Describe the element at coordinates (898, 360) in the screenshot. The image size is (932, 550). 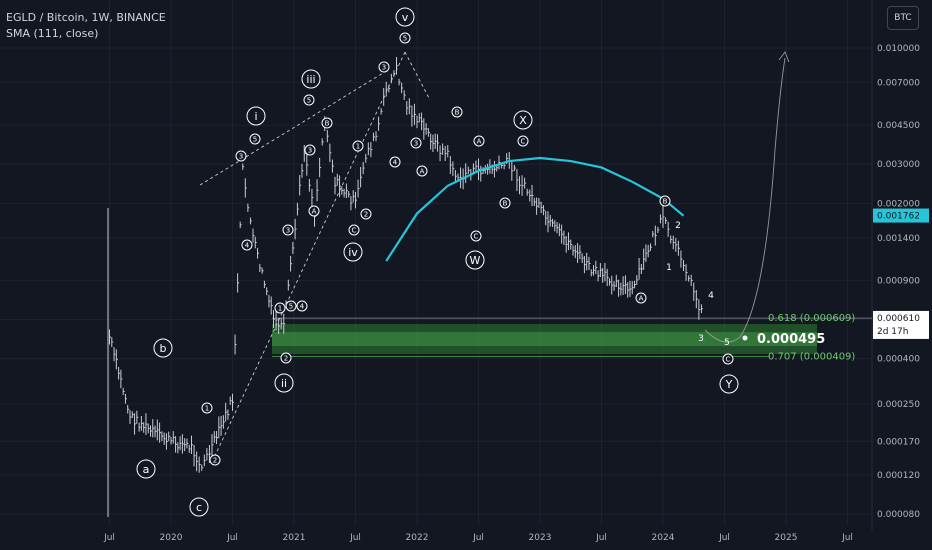
I see `y-tick-label: 0.000400` at that location.